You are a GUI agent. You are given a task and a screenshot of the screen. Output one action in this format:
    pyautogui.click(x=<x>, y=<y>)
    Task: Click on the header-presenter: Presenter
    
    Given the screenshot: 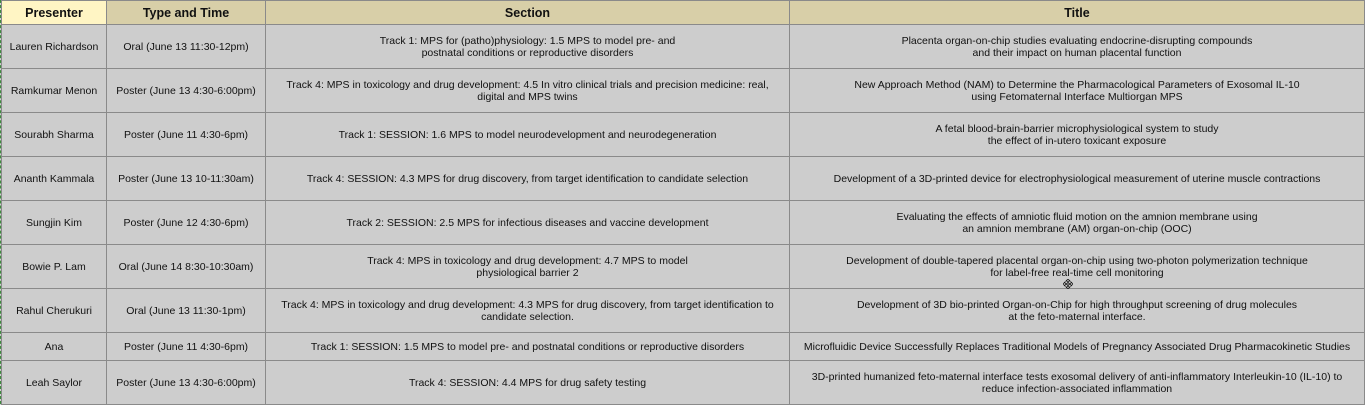 What is the action you would take?
    pyautogui.click(x=54, y=12)
    